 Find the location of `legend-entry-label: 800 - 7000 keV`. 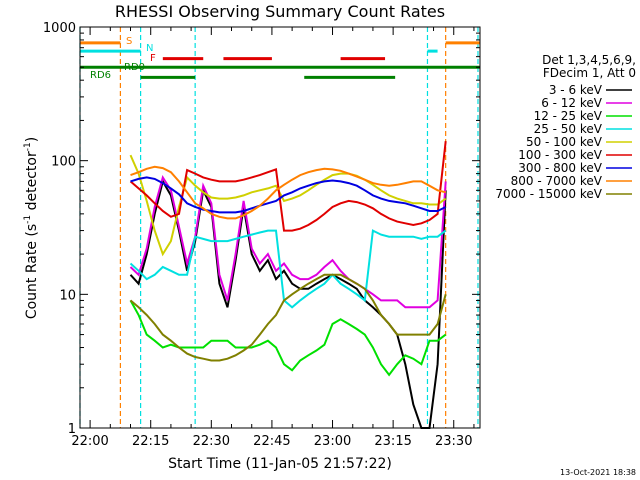

legend-entry-label: 800 - 7000 keV is located at coordinates (557, 181).